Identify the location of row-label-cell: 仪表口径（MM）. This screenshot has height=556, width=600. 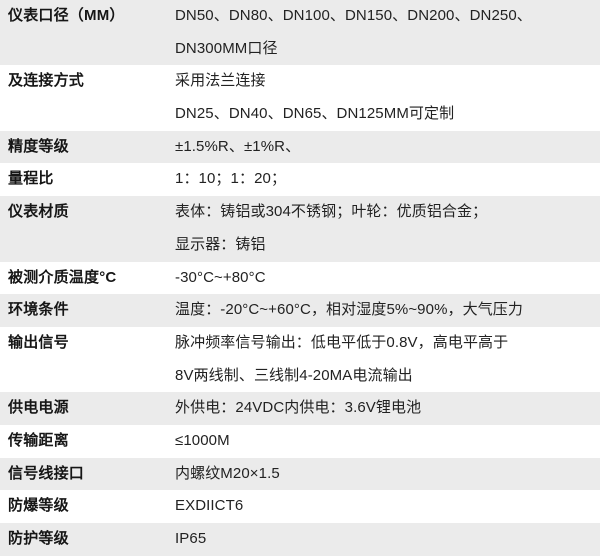
(87, 32).